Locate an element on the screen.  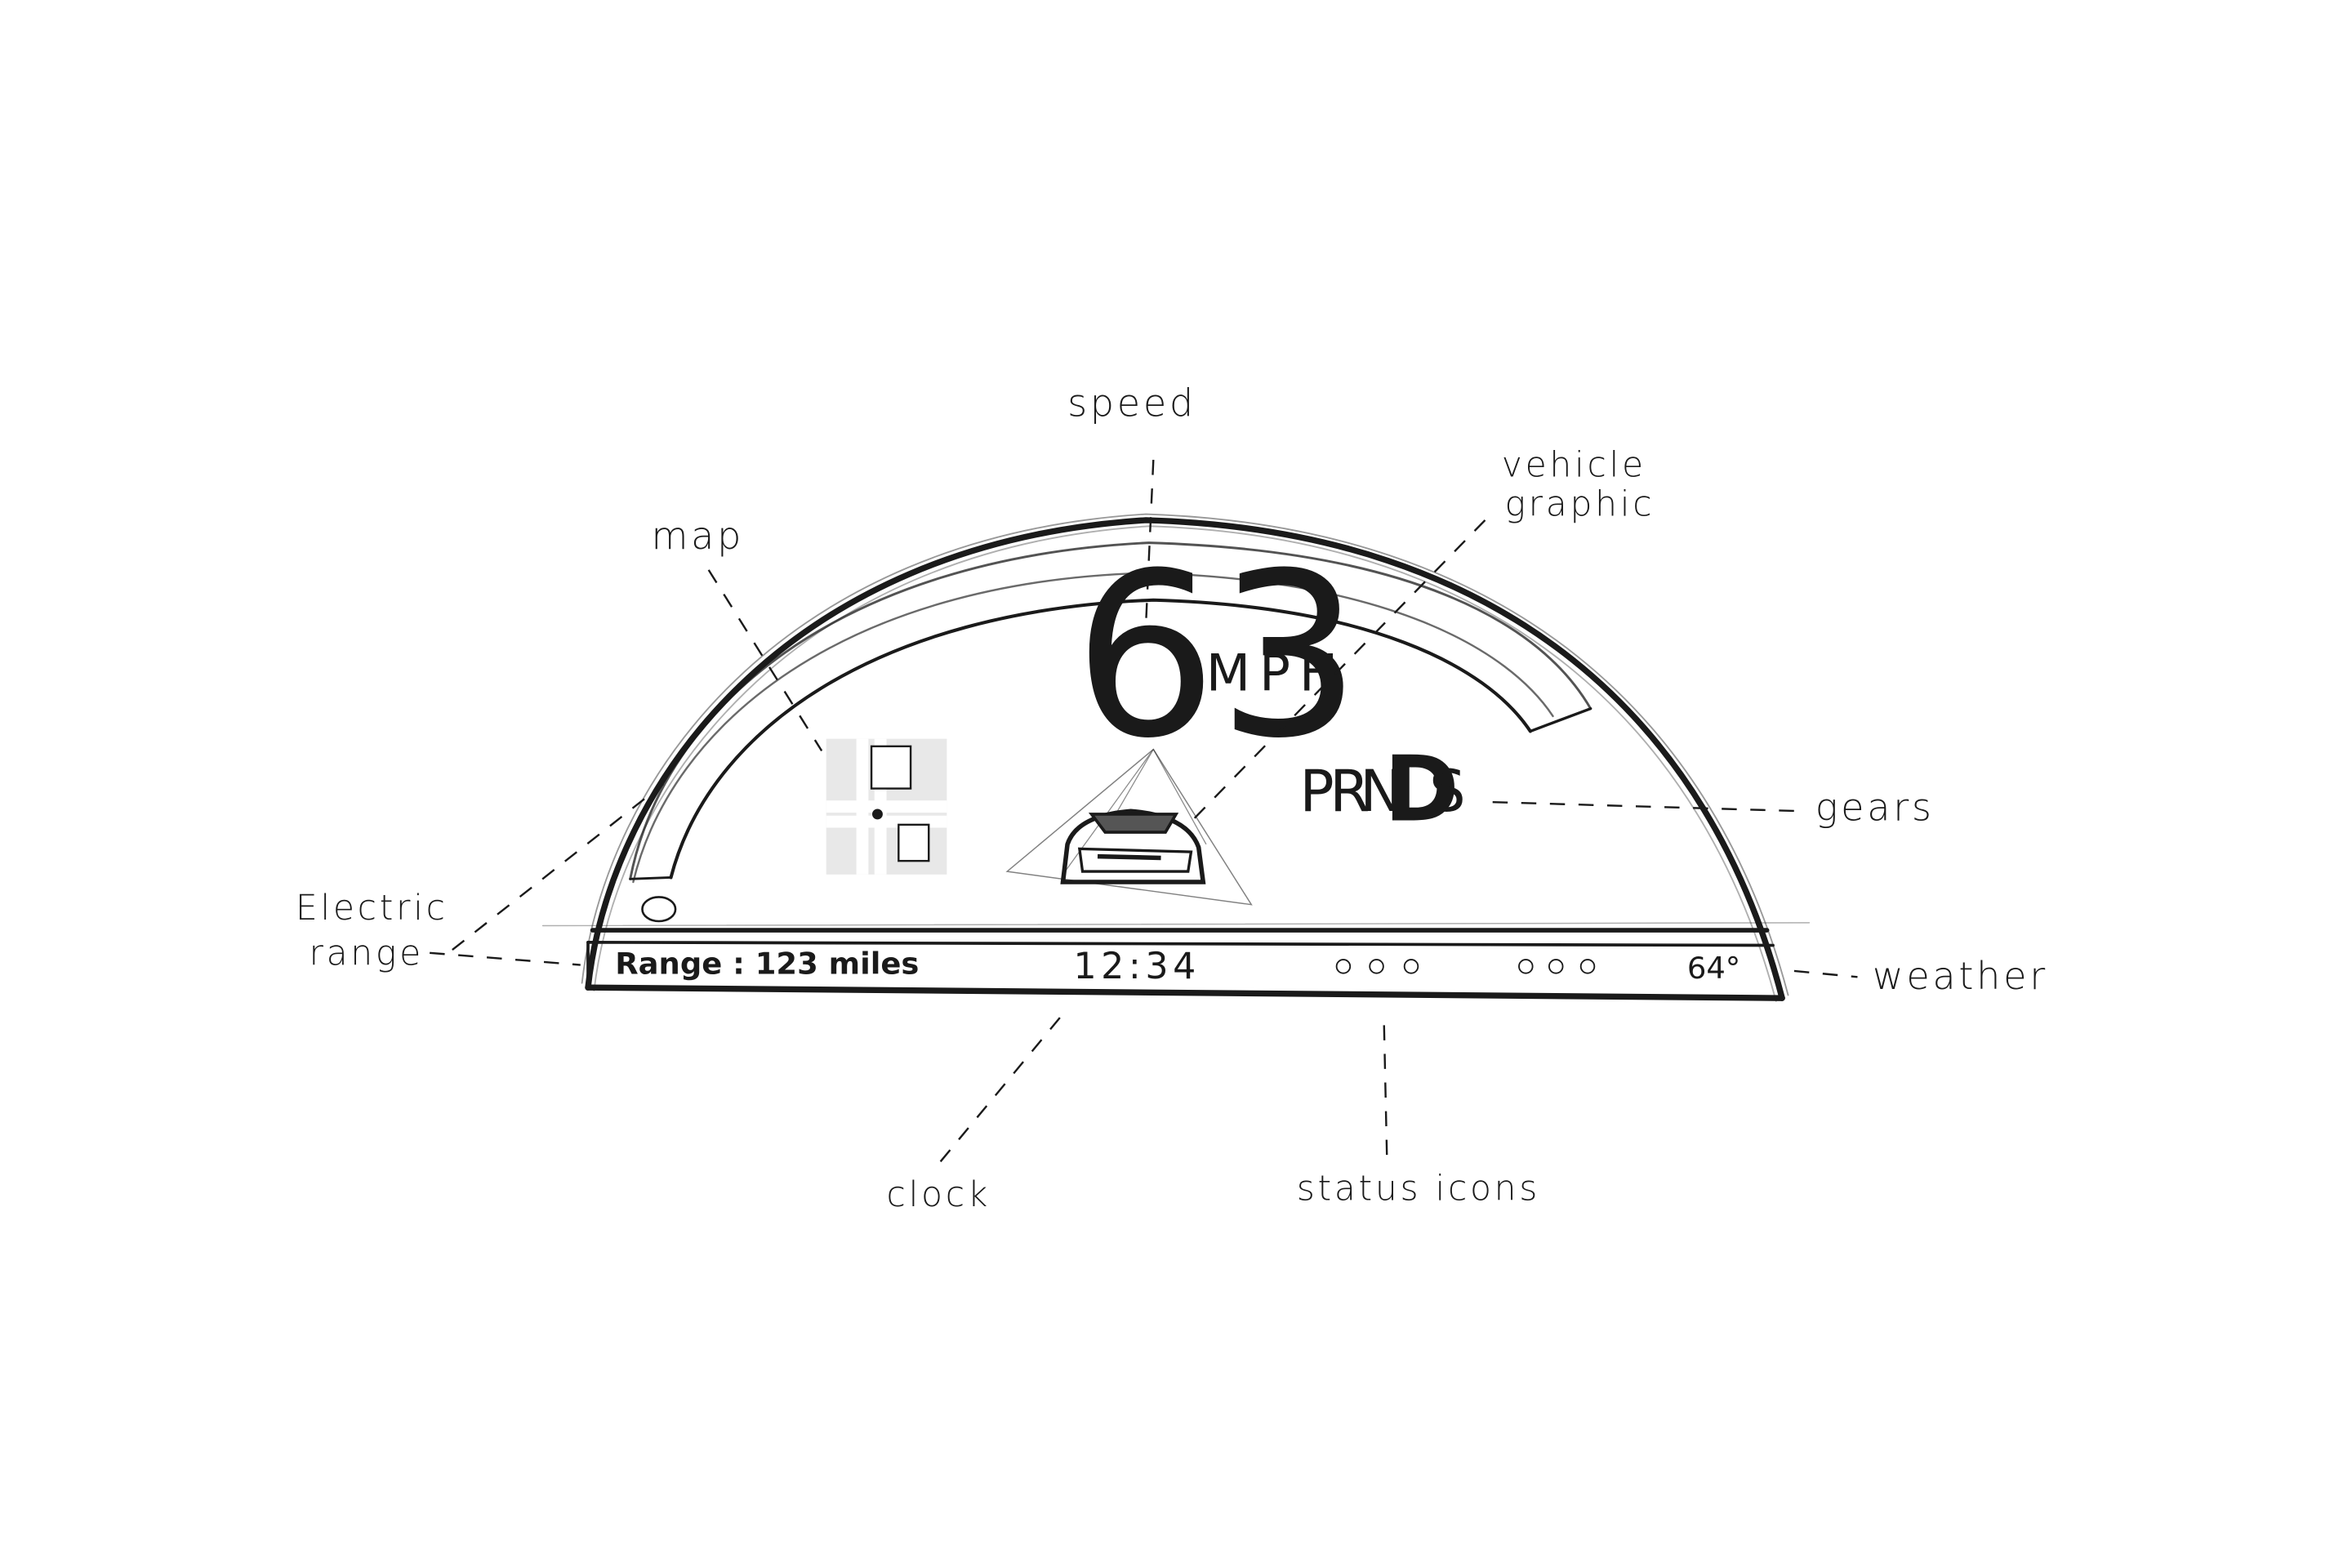
range-readout: Range : 123 miles is located at coordinates (767, 964).